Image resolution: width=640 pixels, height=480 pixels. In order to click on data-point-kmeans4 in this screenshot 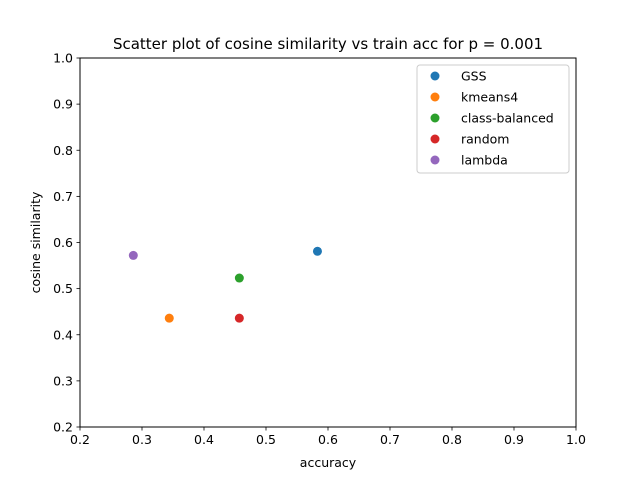, I will do `click(169, 318)`.